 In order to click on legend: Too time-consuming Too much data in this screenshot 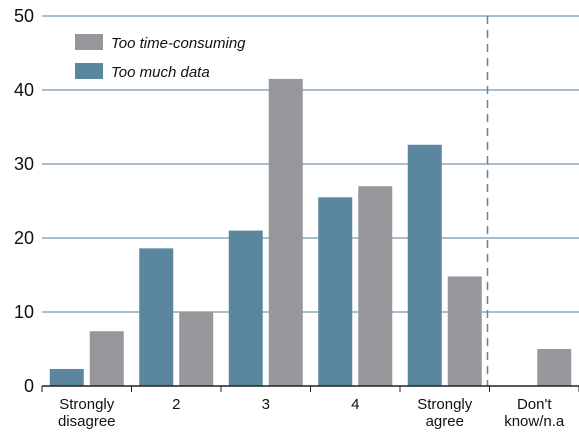, I will do `click(160, 57)`.